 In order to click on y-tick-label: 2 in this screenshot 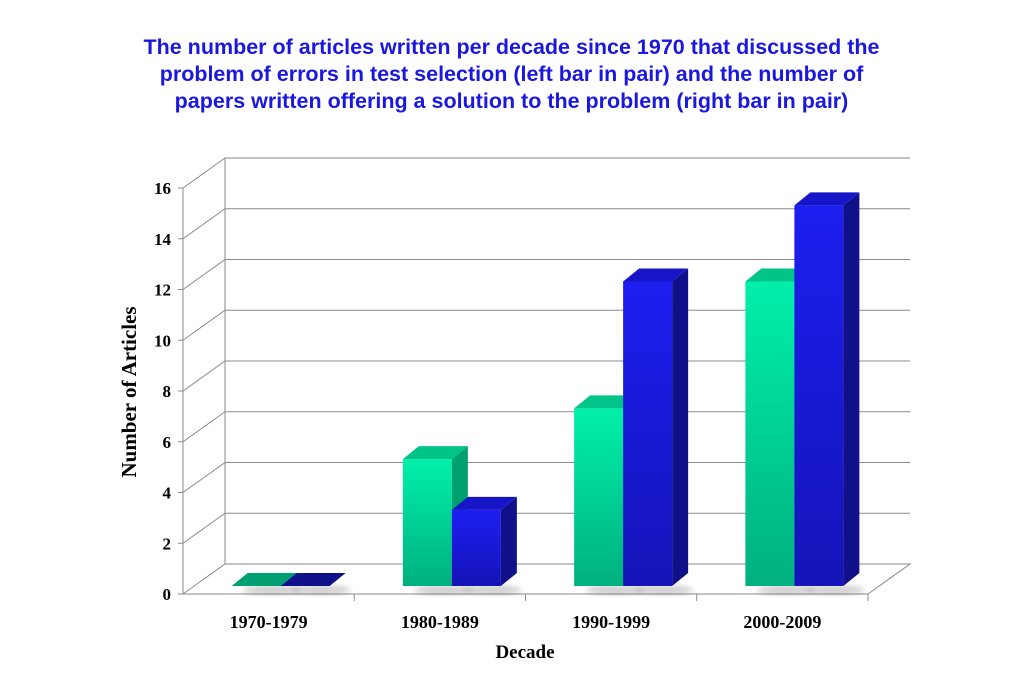, I will do `click(167, 543)`.